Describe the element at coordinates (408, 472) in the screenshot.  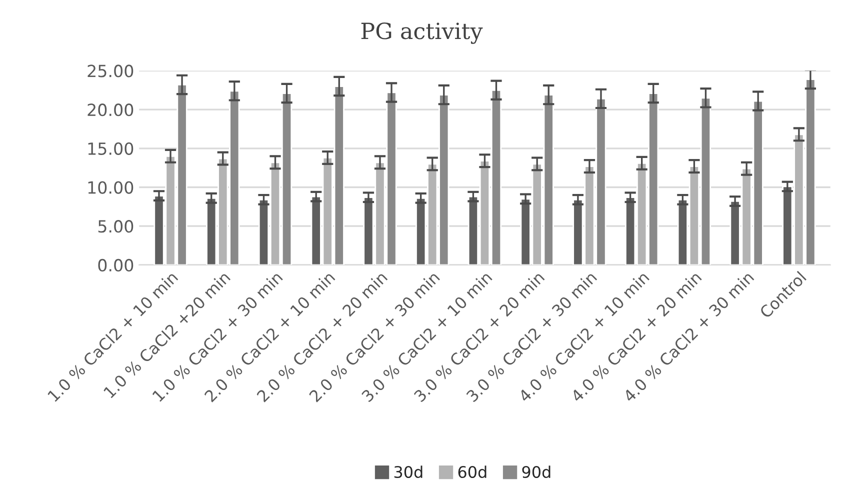
I see `legend-label: 30d` at that location.